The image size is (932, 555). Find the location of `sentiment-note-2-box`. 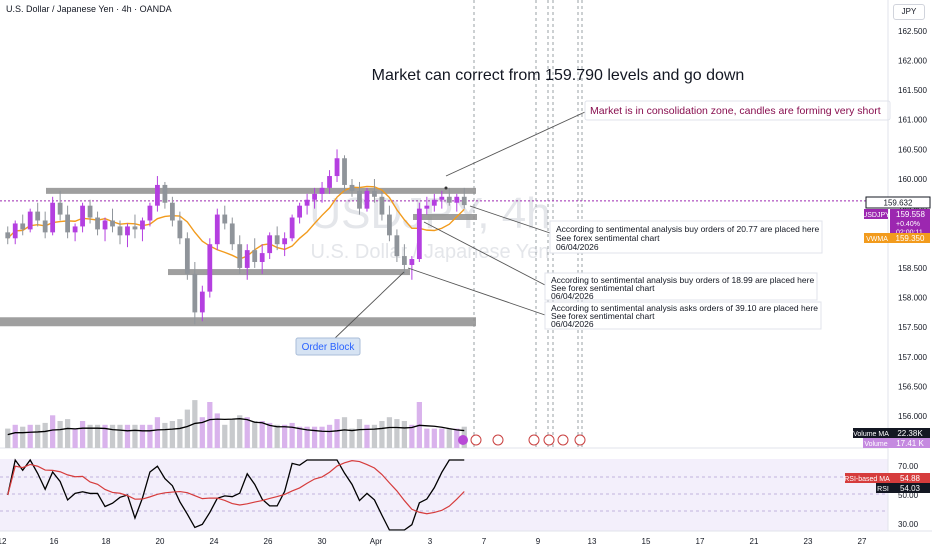

sentiment-note-2-box is located at coordinates (681, 286).